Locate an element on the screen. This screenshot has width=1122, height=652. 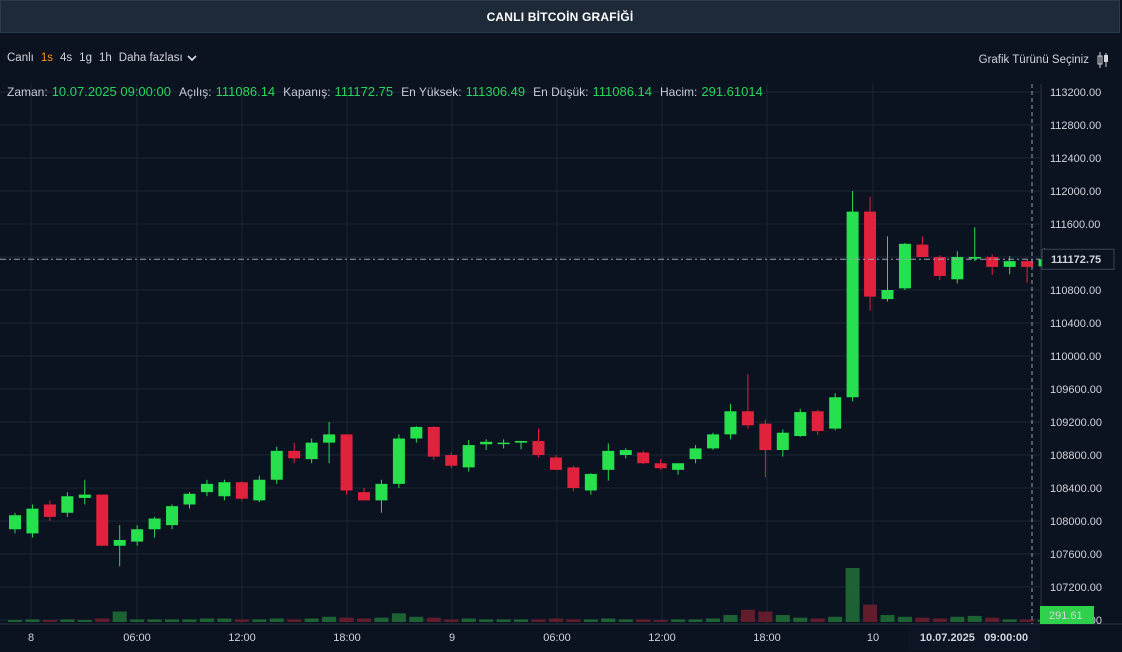
live-button: Canlı is located at coordinates (20, 58).